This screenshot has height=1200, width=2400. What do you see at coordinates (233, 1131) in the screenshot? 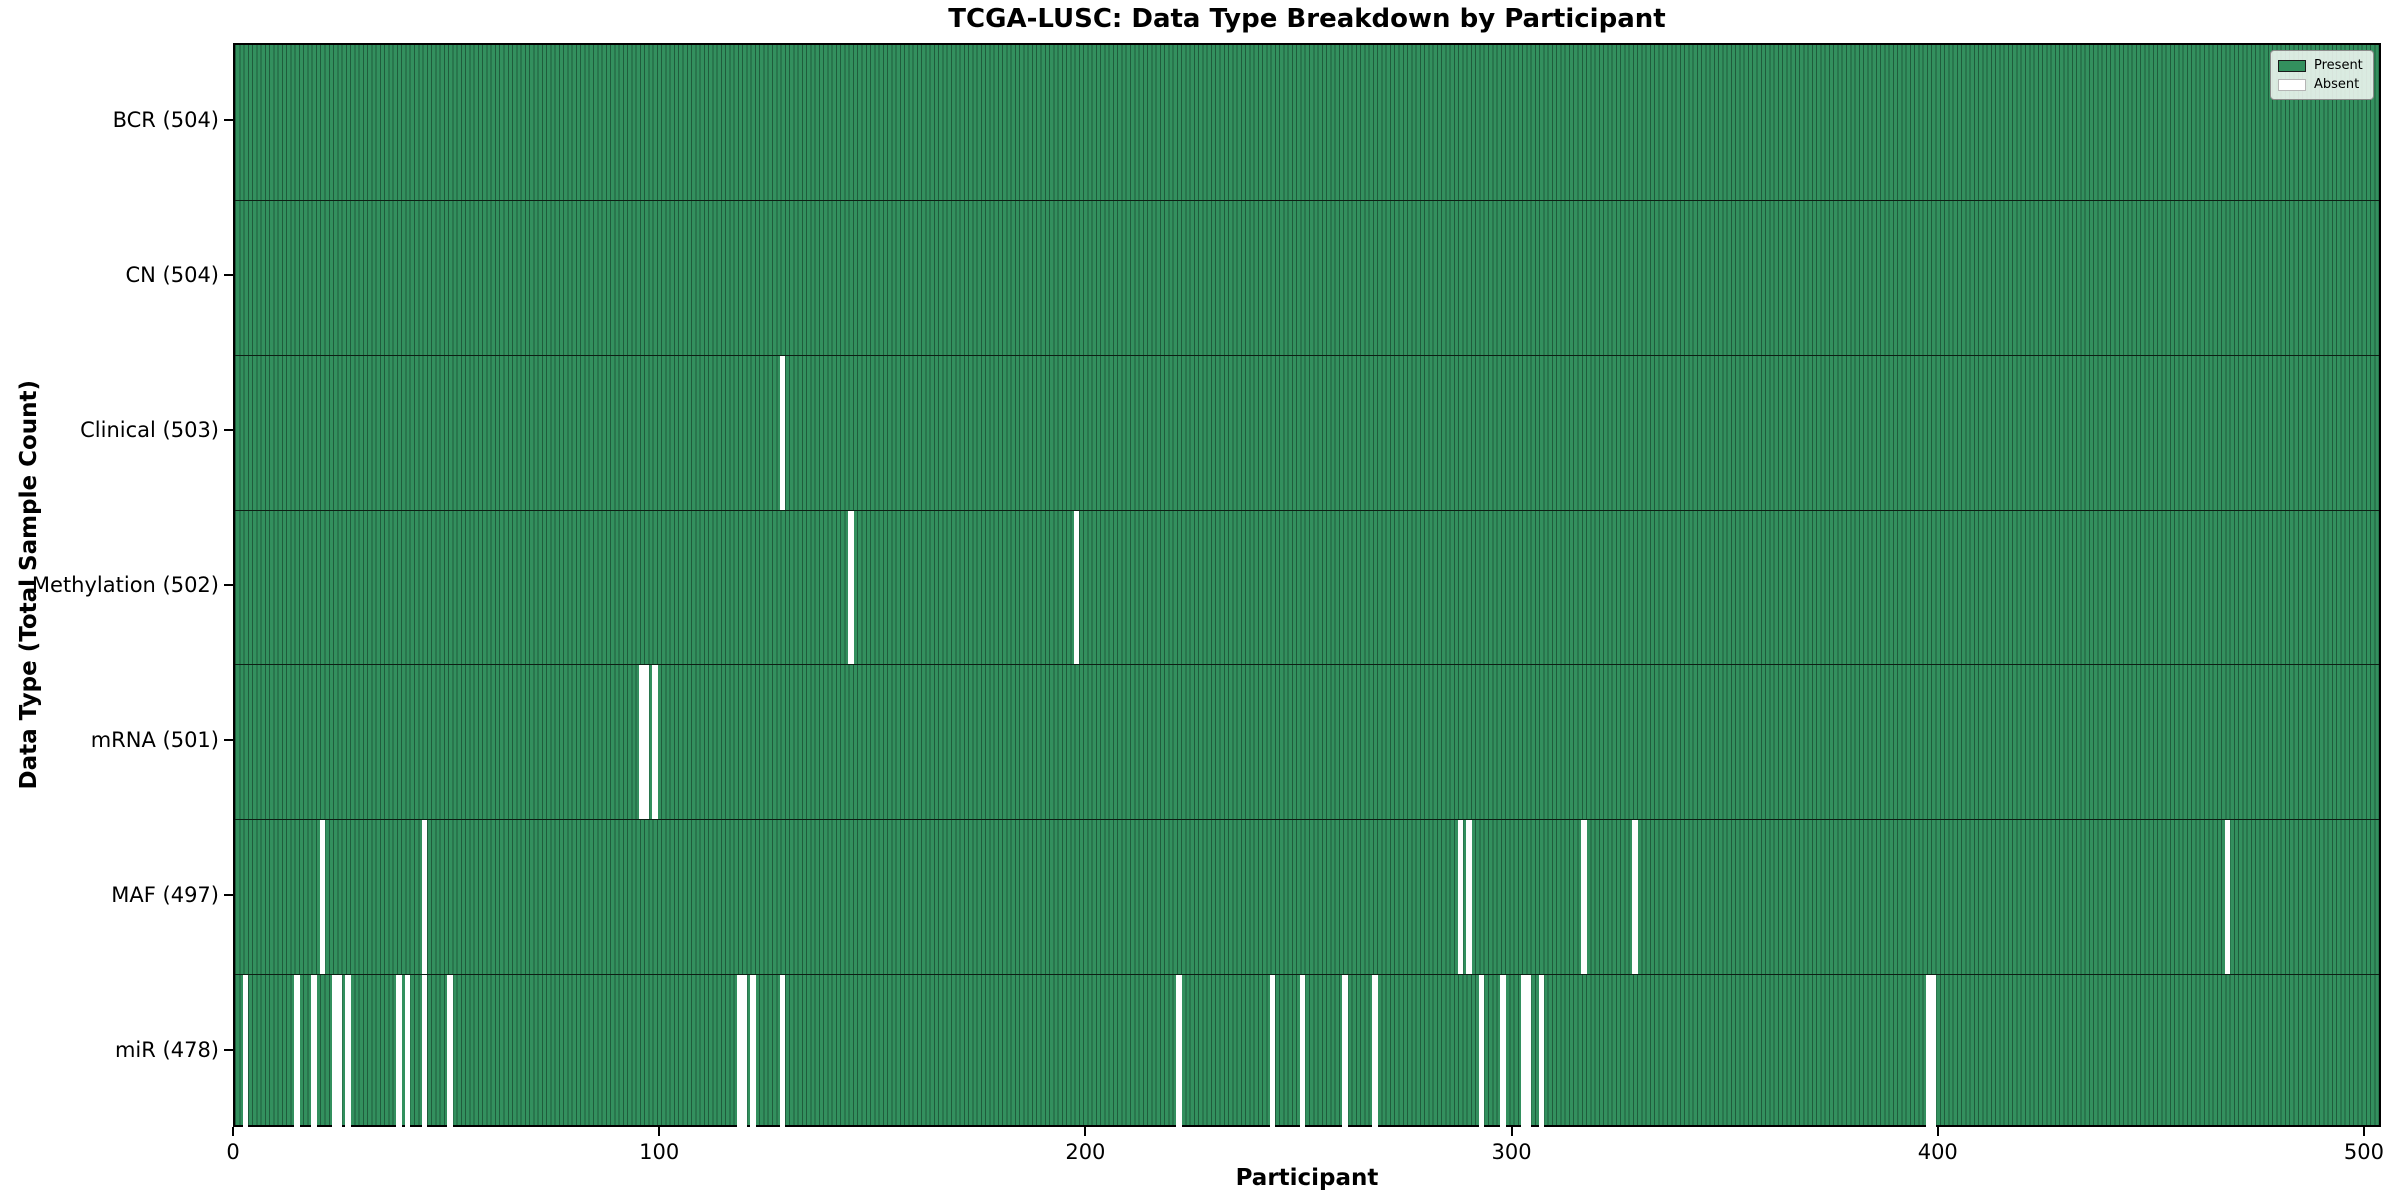
I see `x-tick-mark` at bounding box center [233, 1131].